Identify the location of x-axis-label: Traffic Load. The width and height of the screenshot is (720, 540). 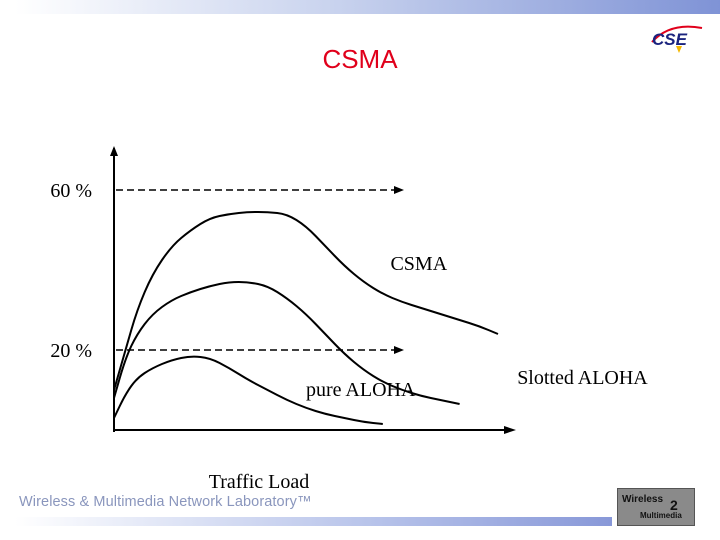
(259, 482).